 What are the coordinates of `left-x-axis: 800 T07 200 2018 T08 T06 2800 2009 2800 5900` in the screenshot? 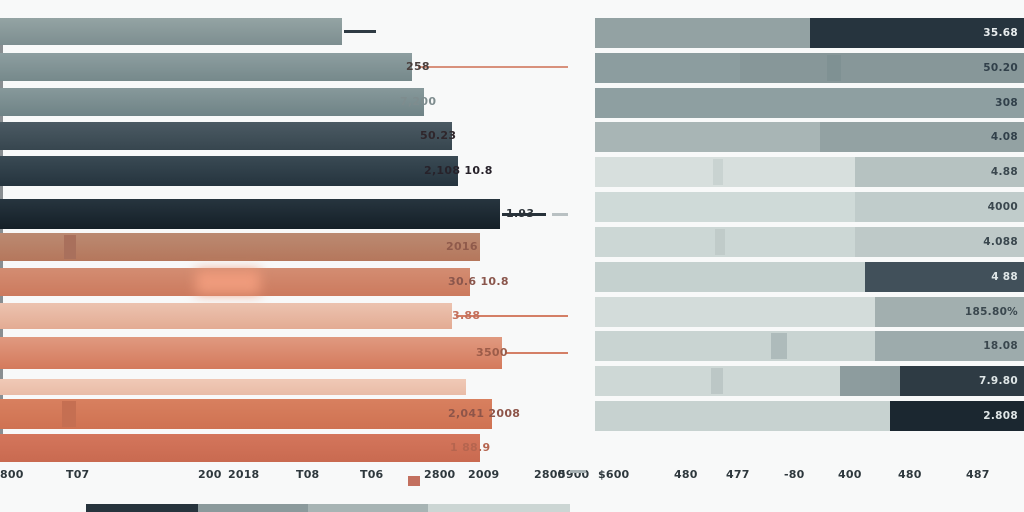 It's located at (512, 476).